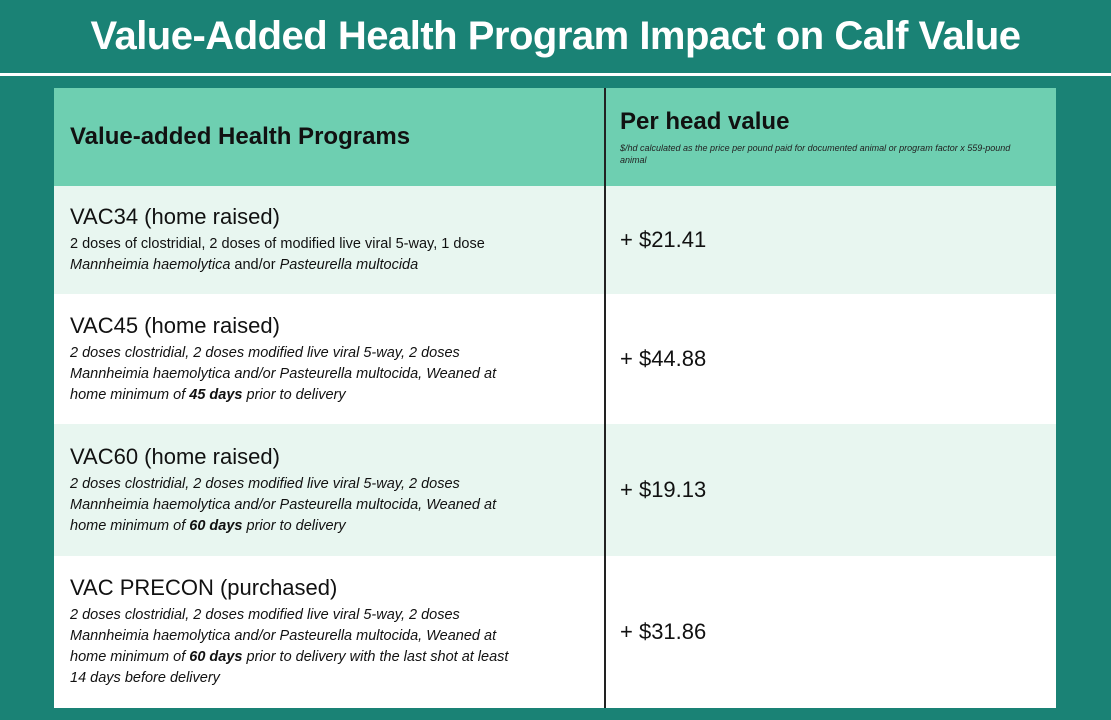 The height and width of the screenshot is (720, 1111). What do you see at coordinates (204, 587) in the screenshot?
I see `program-name: VAC PRECON (purchased)` at bounding box center [204, 587].